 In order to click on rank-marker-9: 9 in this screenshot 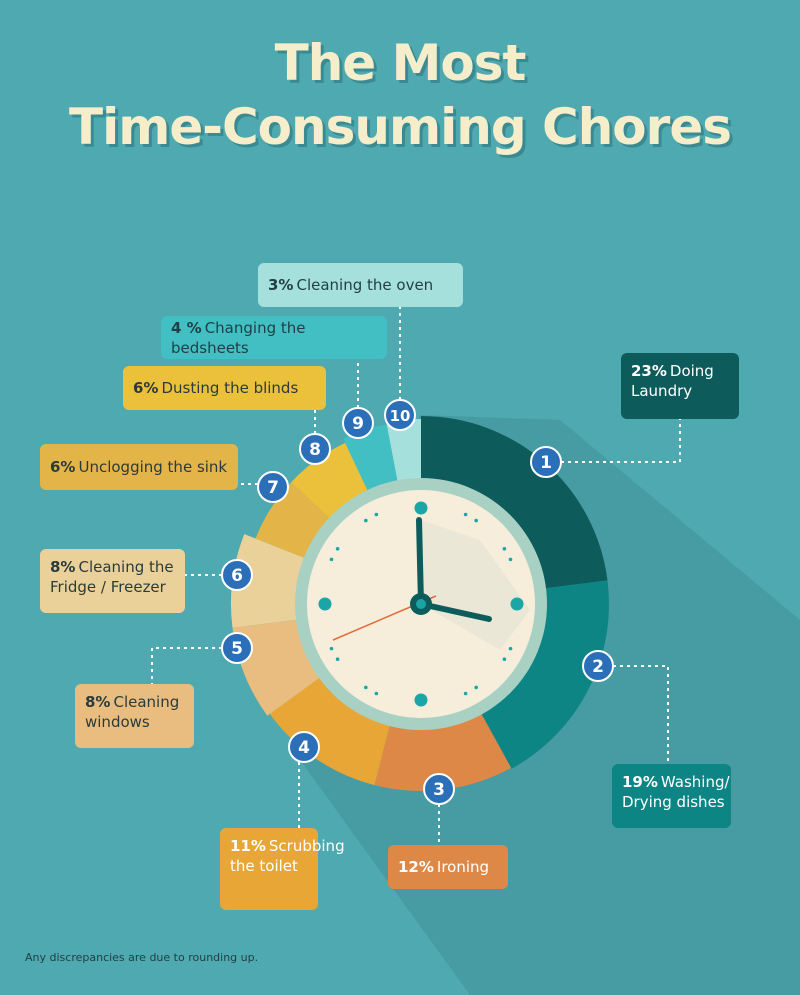, I will do `click(358, 423)`.